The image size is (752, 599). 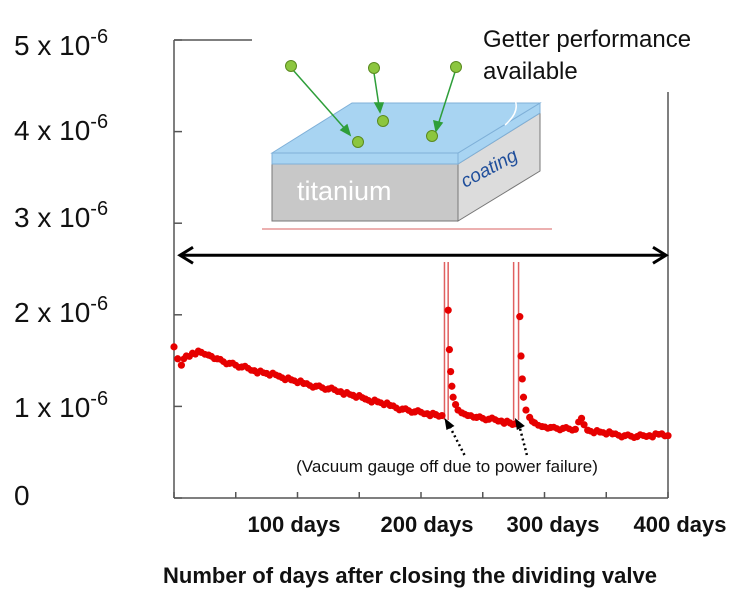 What do you see at coordinates (178, 269) in the screenshot?
I see `y-ticks` at bounding box center [178, 269].